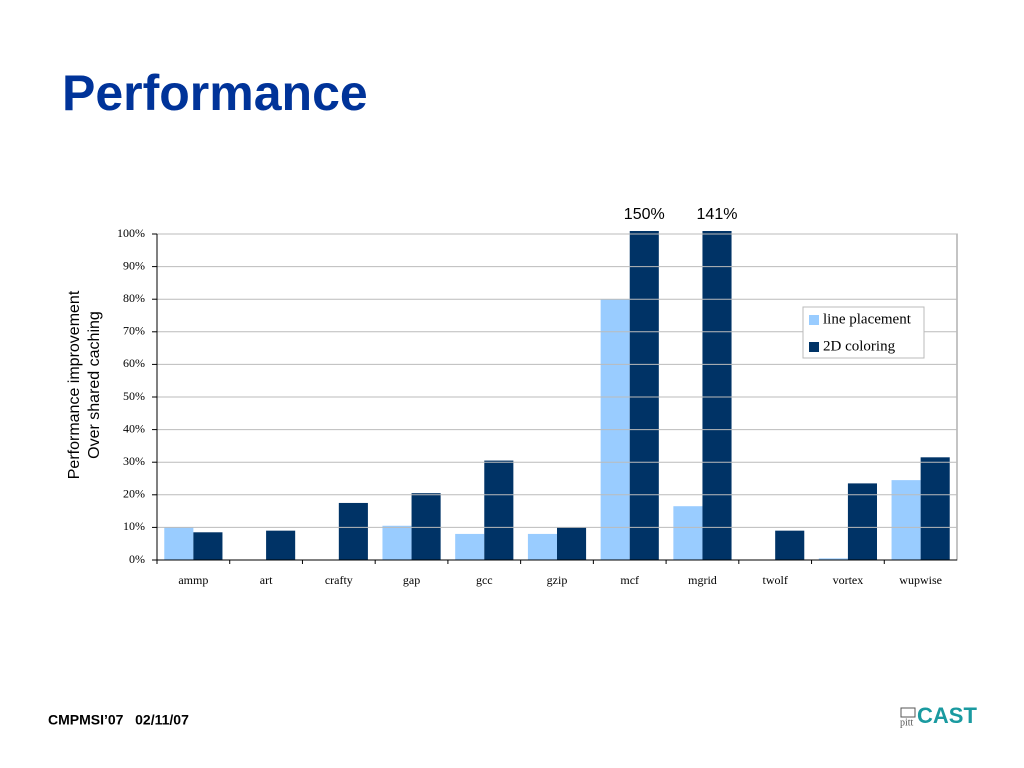  What do you see at coordinates (947, 715) in the screenshot?
I see `logo-text: CAST` at bounding box center [947, 715].